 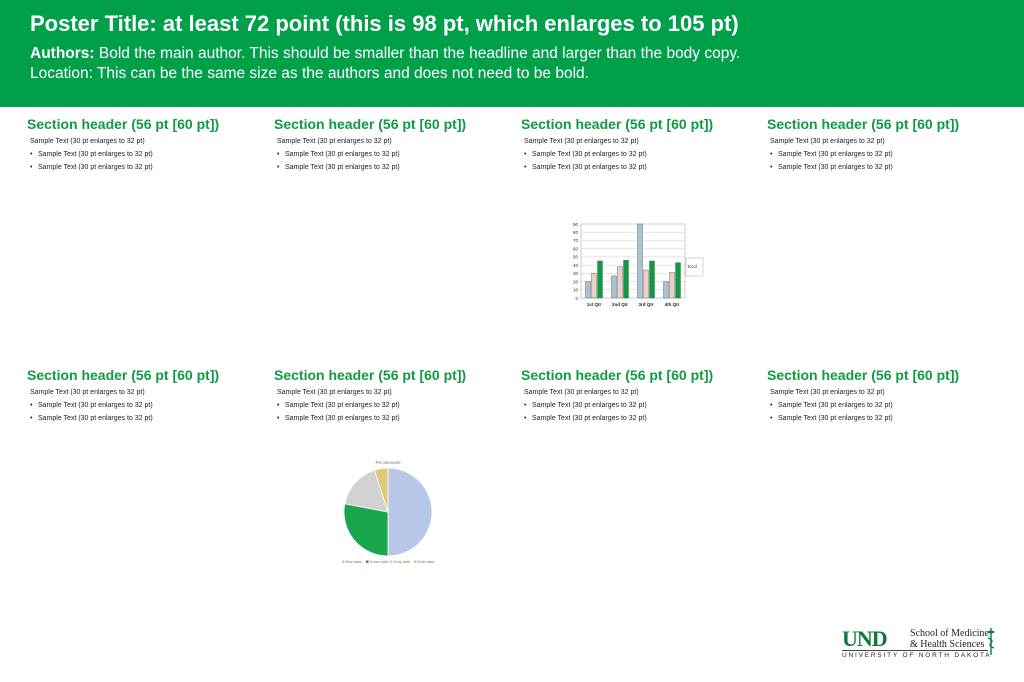 What do you see at coordinates (576, 273) in the screenshot?
I see `y-tick-label: 30` at bounding box center [576, 273].